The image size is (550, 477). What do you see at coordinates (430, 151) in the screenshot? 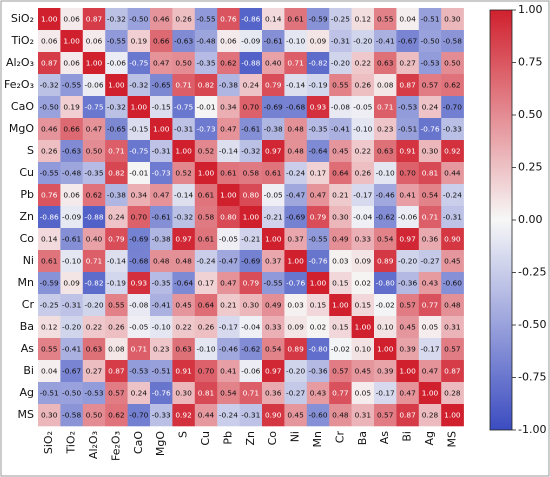
I see `cell-value-label: 0.30` at bounding box center [430, 151].